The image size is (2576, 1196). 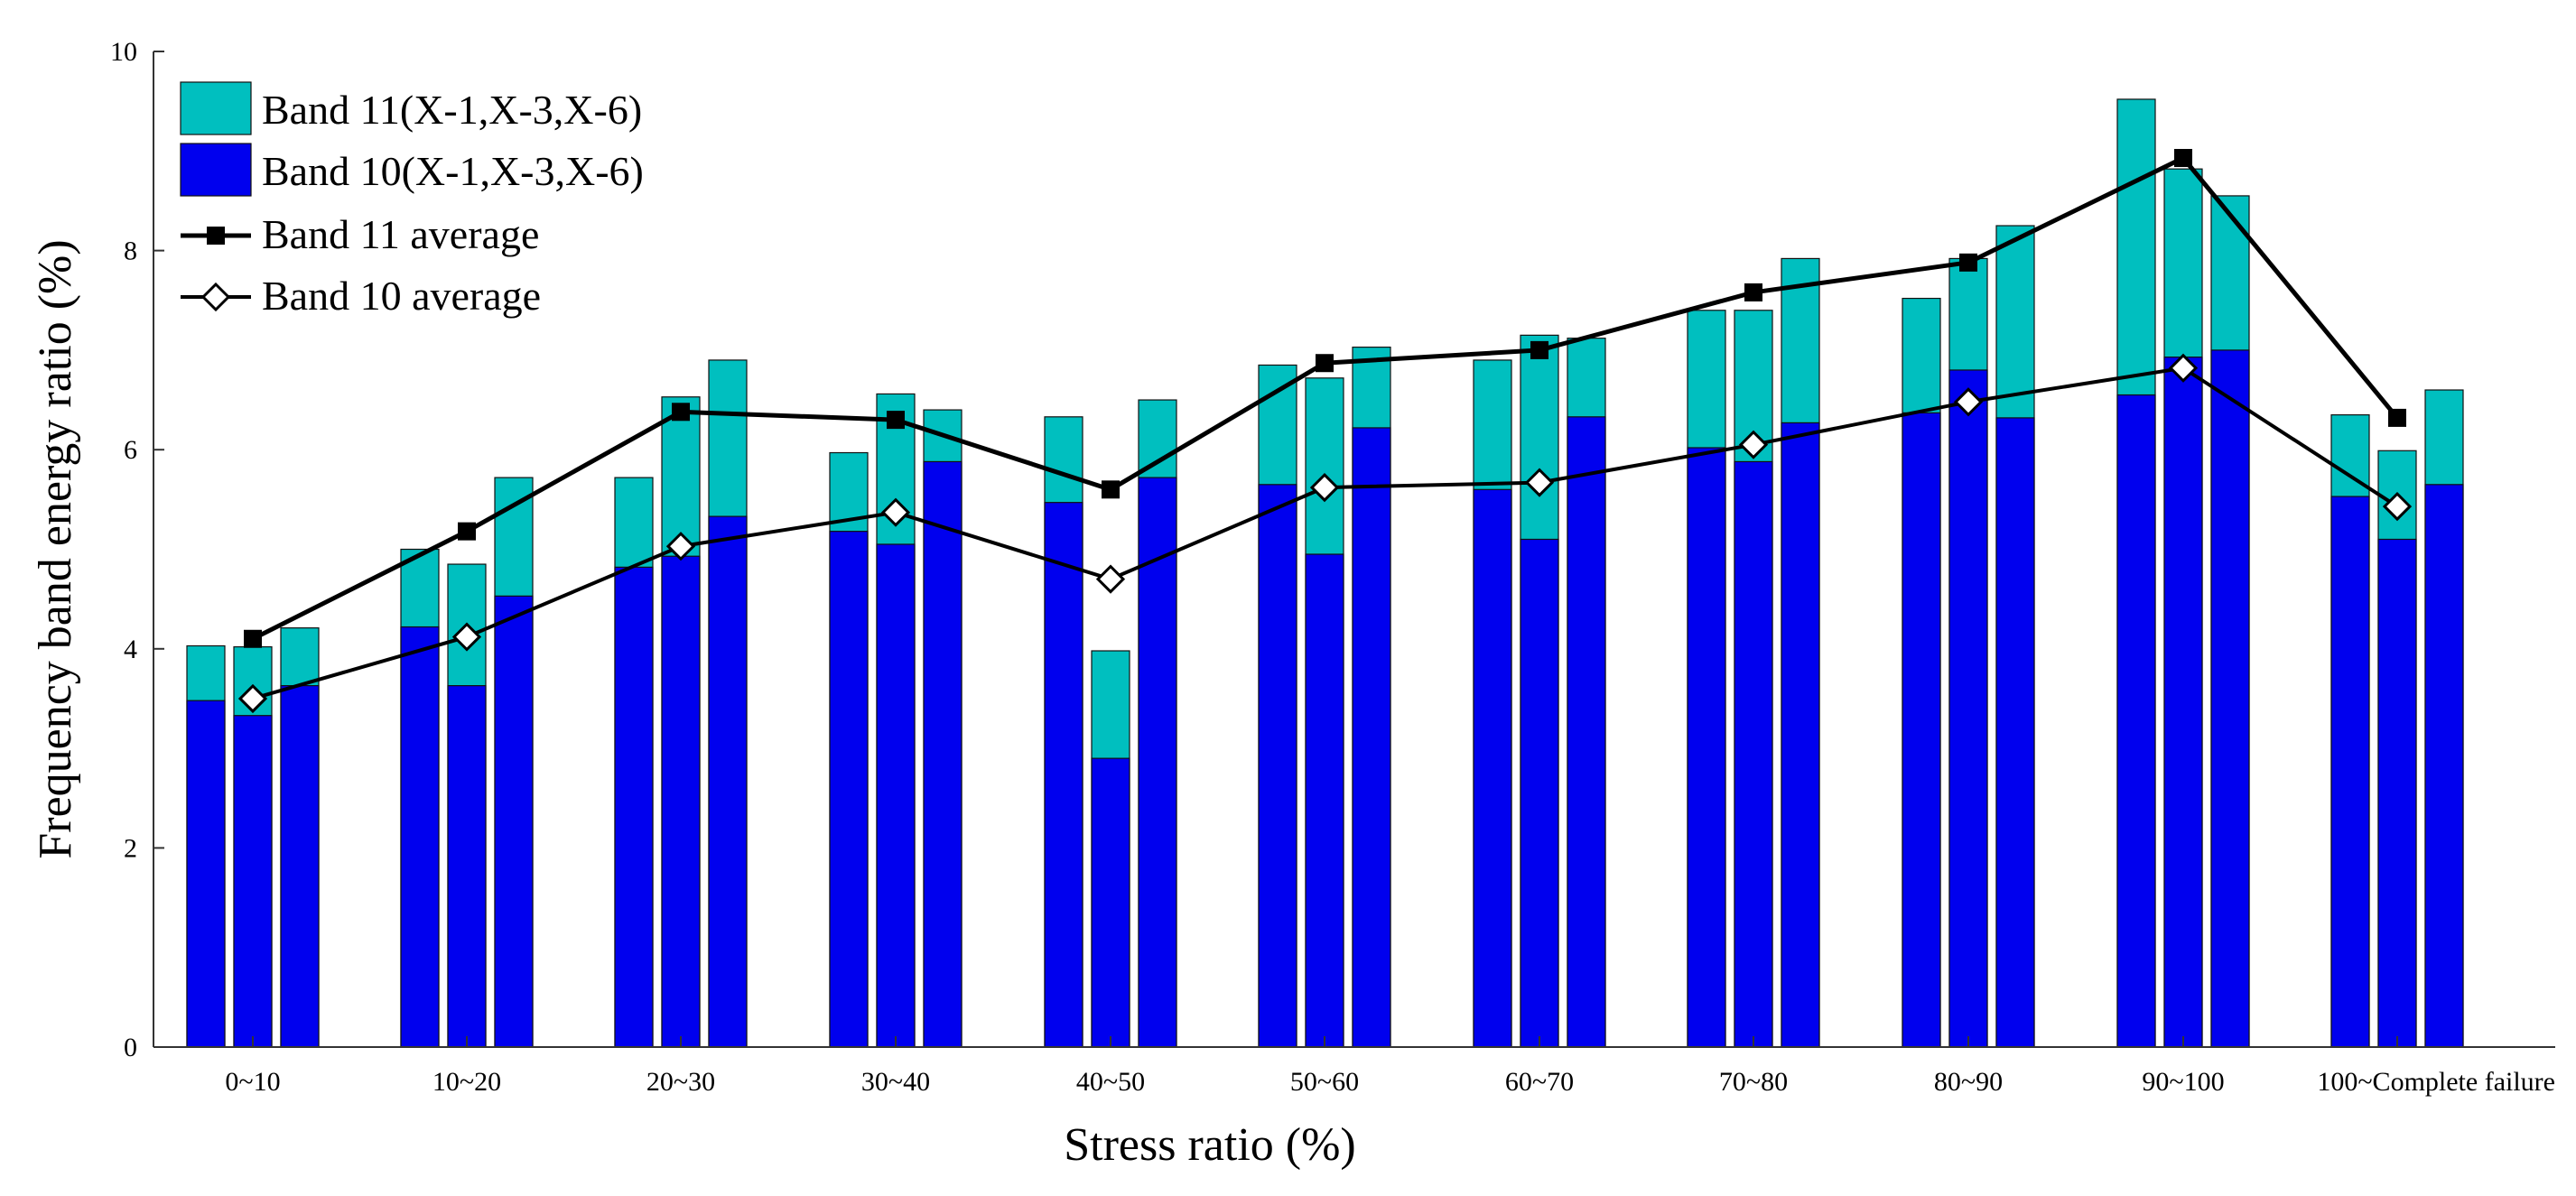 What do you see at coordinates (1325, 363) in the screenshot?
I see `marker-band11-avg-50~60` at bounding box center [1325, 363].